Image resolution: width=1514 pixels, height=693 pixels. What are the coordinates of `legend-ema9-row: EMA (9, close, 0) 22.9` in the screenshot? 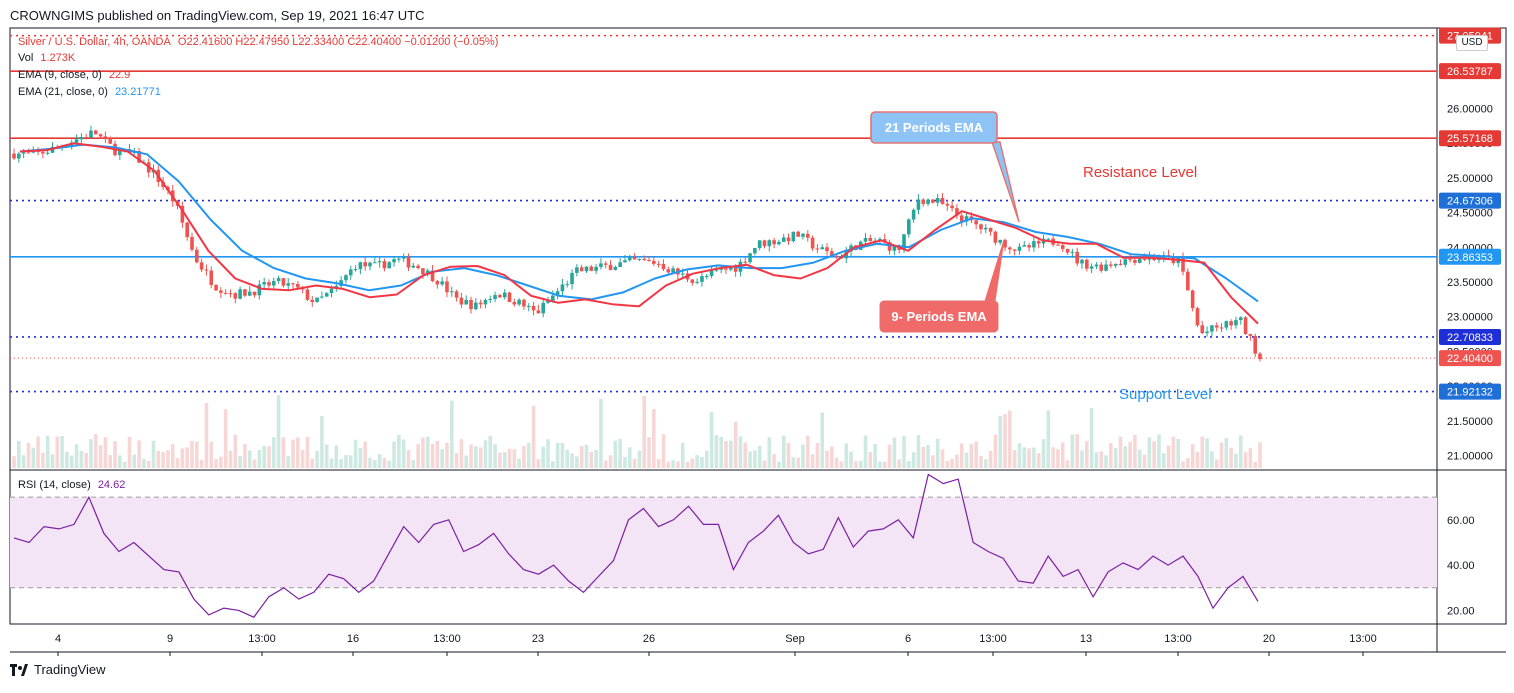 It's located at (76, 75).